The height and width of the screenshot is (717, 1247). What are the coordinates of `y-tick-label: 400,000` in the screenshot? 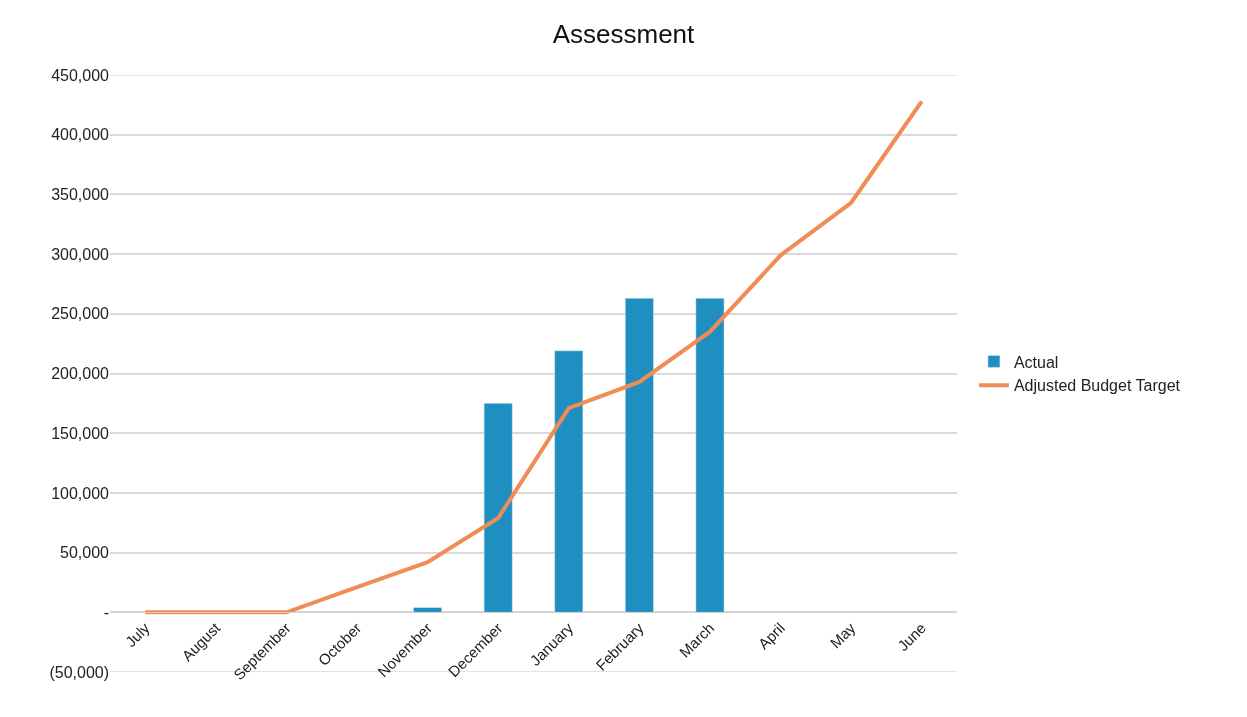 It's located at (80, 135).